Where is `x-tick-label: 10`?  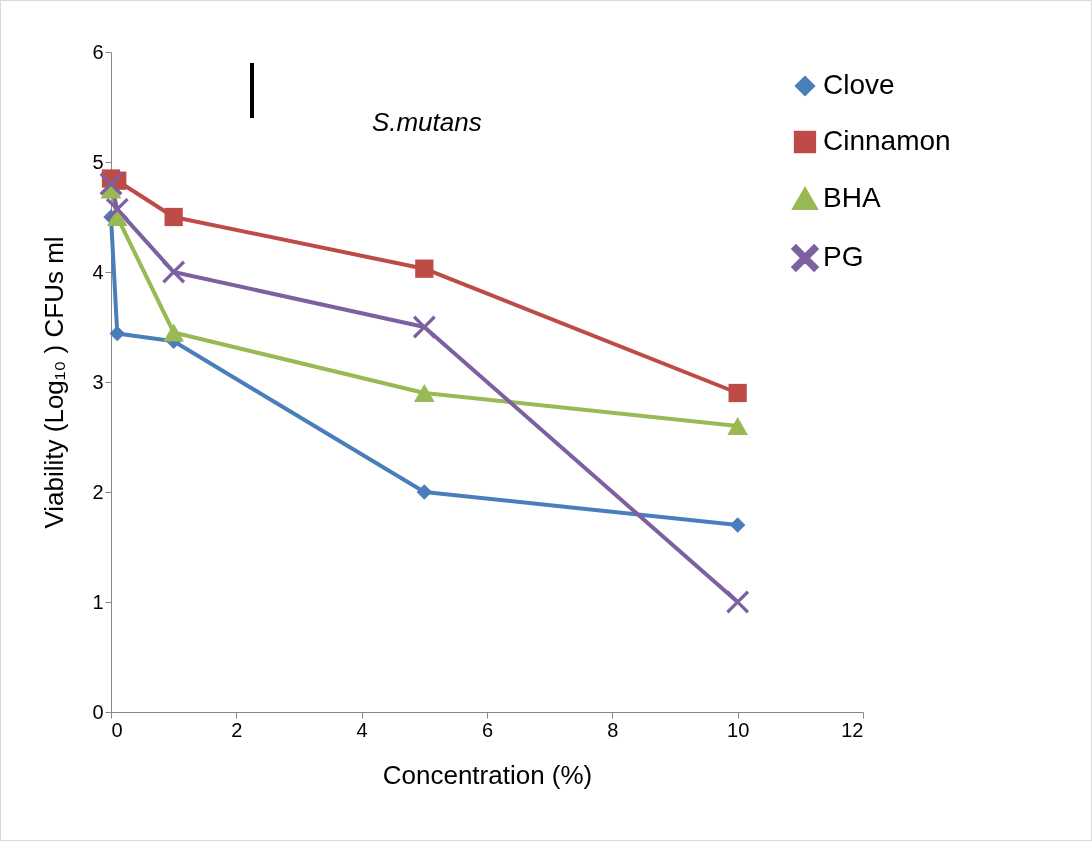
x-tick-label: 10 is located at coordinates (738, 729).